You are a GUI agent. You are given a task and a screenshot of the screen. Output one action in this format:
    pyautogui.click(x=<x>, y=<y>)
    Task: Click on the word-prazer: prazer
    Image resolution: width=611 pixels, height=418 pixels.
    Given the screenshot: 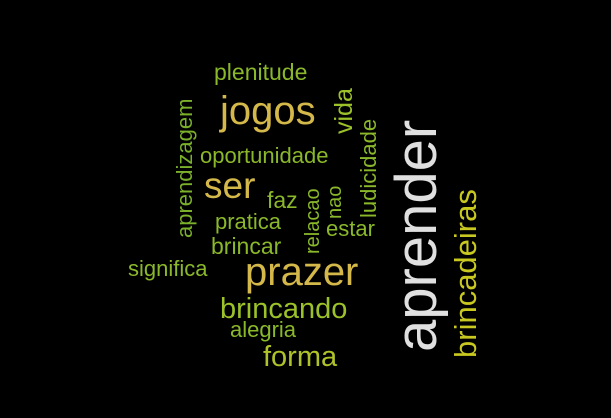 What is the action you would take?
    pyautogui.click(x=302, y=272)
    